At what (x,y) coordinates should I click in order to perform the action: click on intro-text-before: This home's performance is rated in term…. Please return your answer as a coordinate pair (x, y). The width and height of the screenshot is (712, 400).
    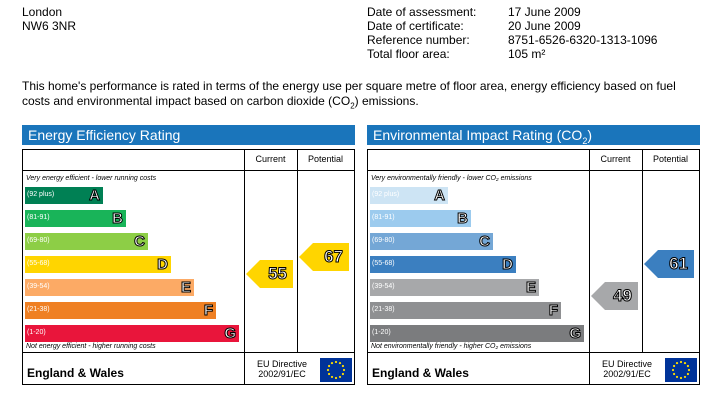
    Looking at the image, I should click on (349, 93).